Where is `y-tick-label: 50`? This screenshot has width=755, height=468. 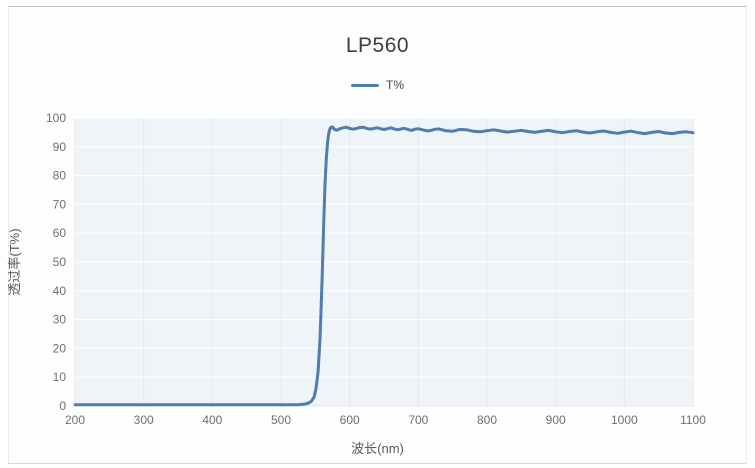
y-tick-label: 50 is located at coordinates (60, 262).